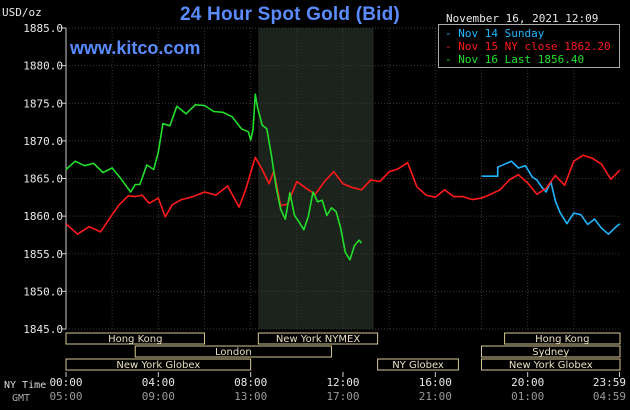  I want to click on x-tick-label-gmt: 05:00, so click(65, 396).